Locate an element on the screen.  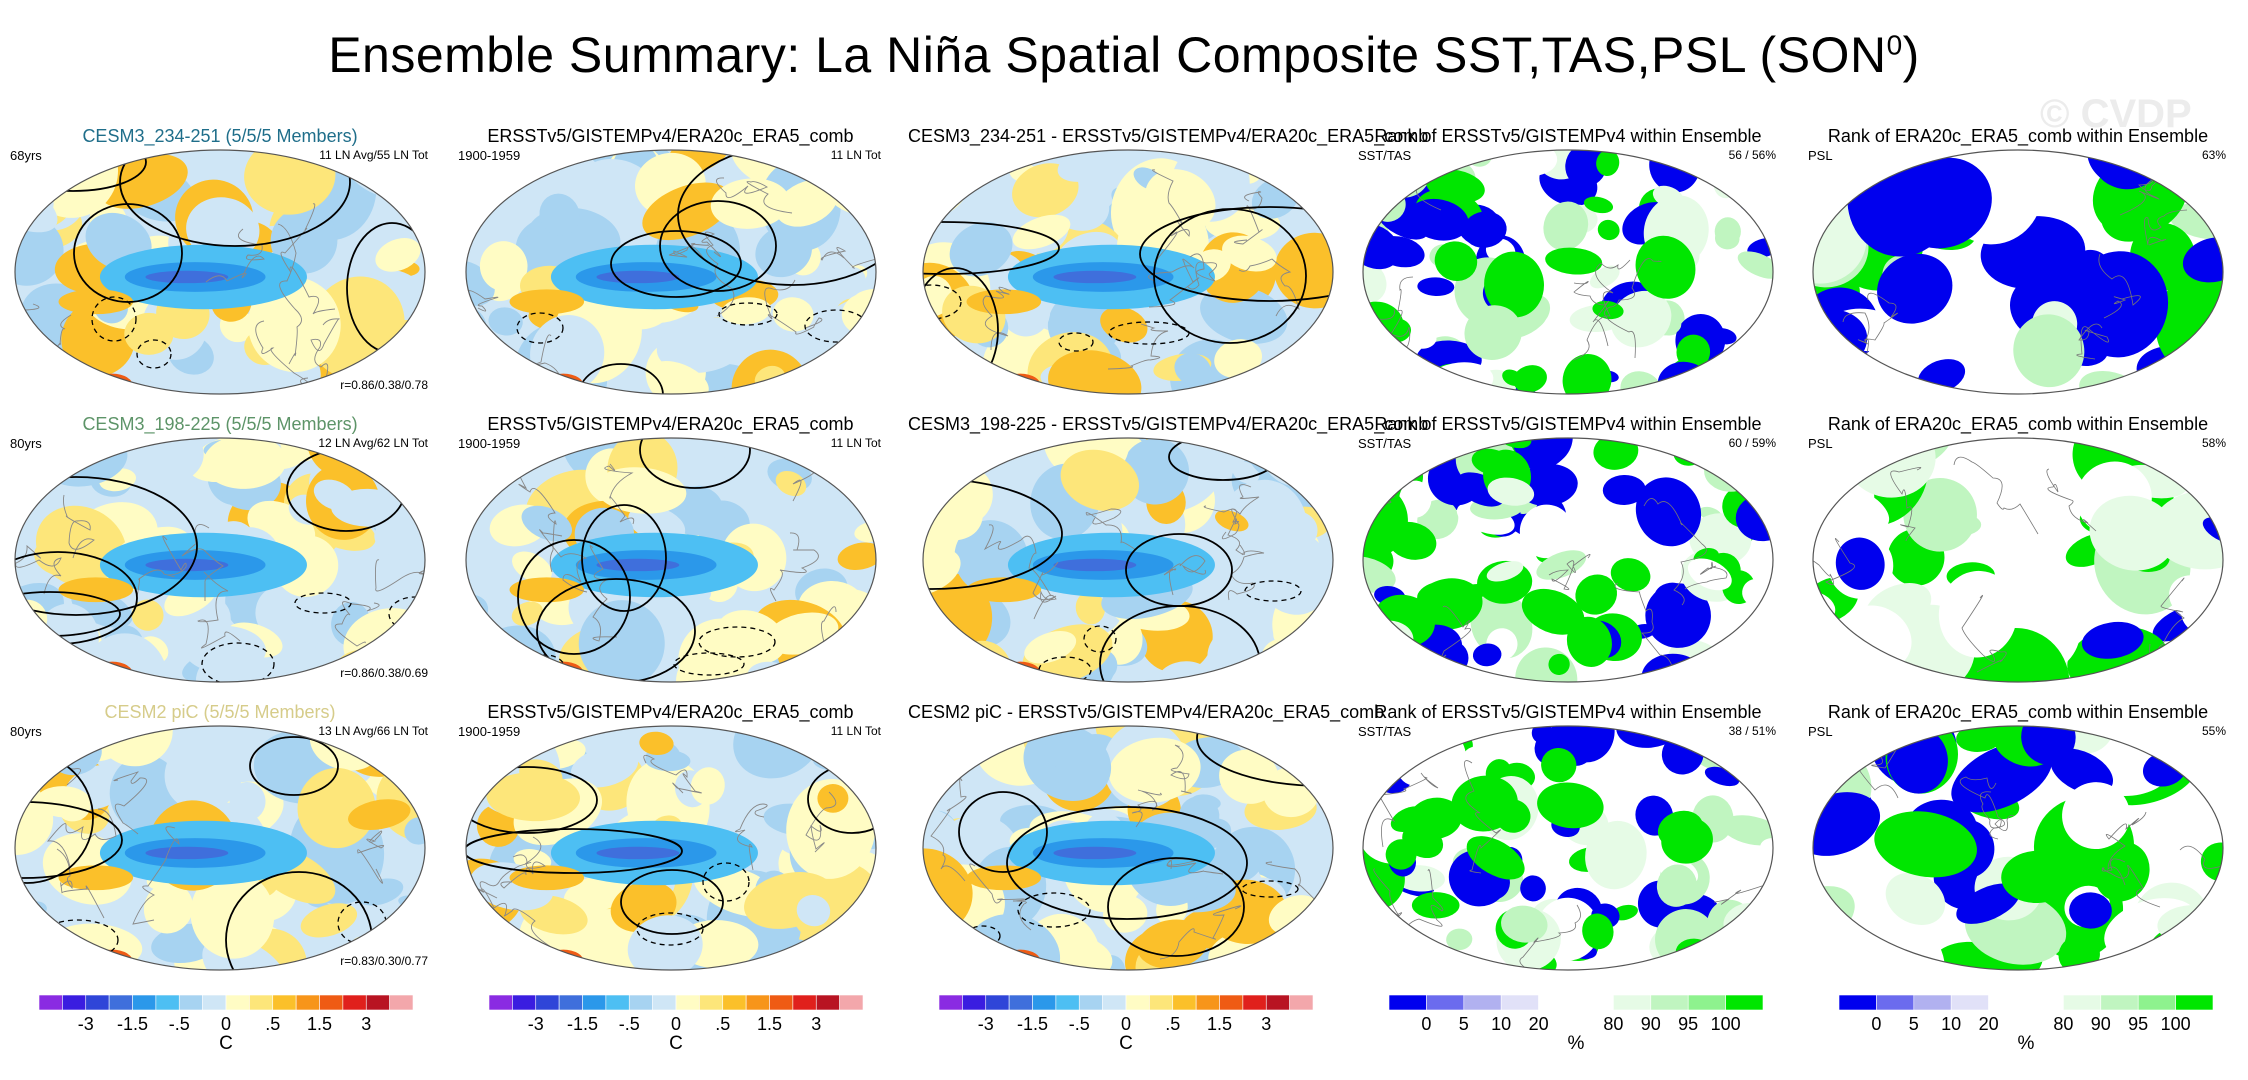
colorbar-tick-label: 95 is located at coordinates (1688, 1024).